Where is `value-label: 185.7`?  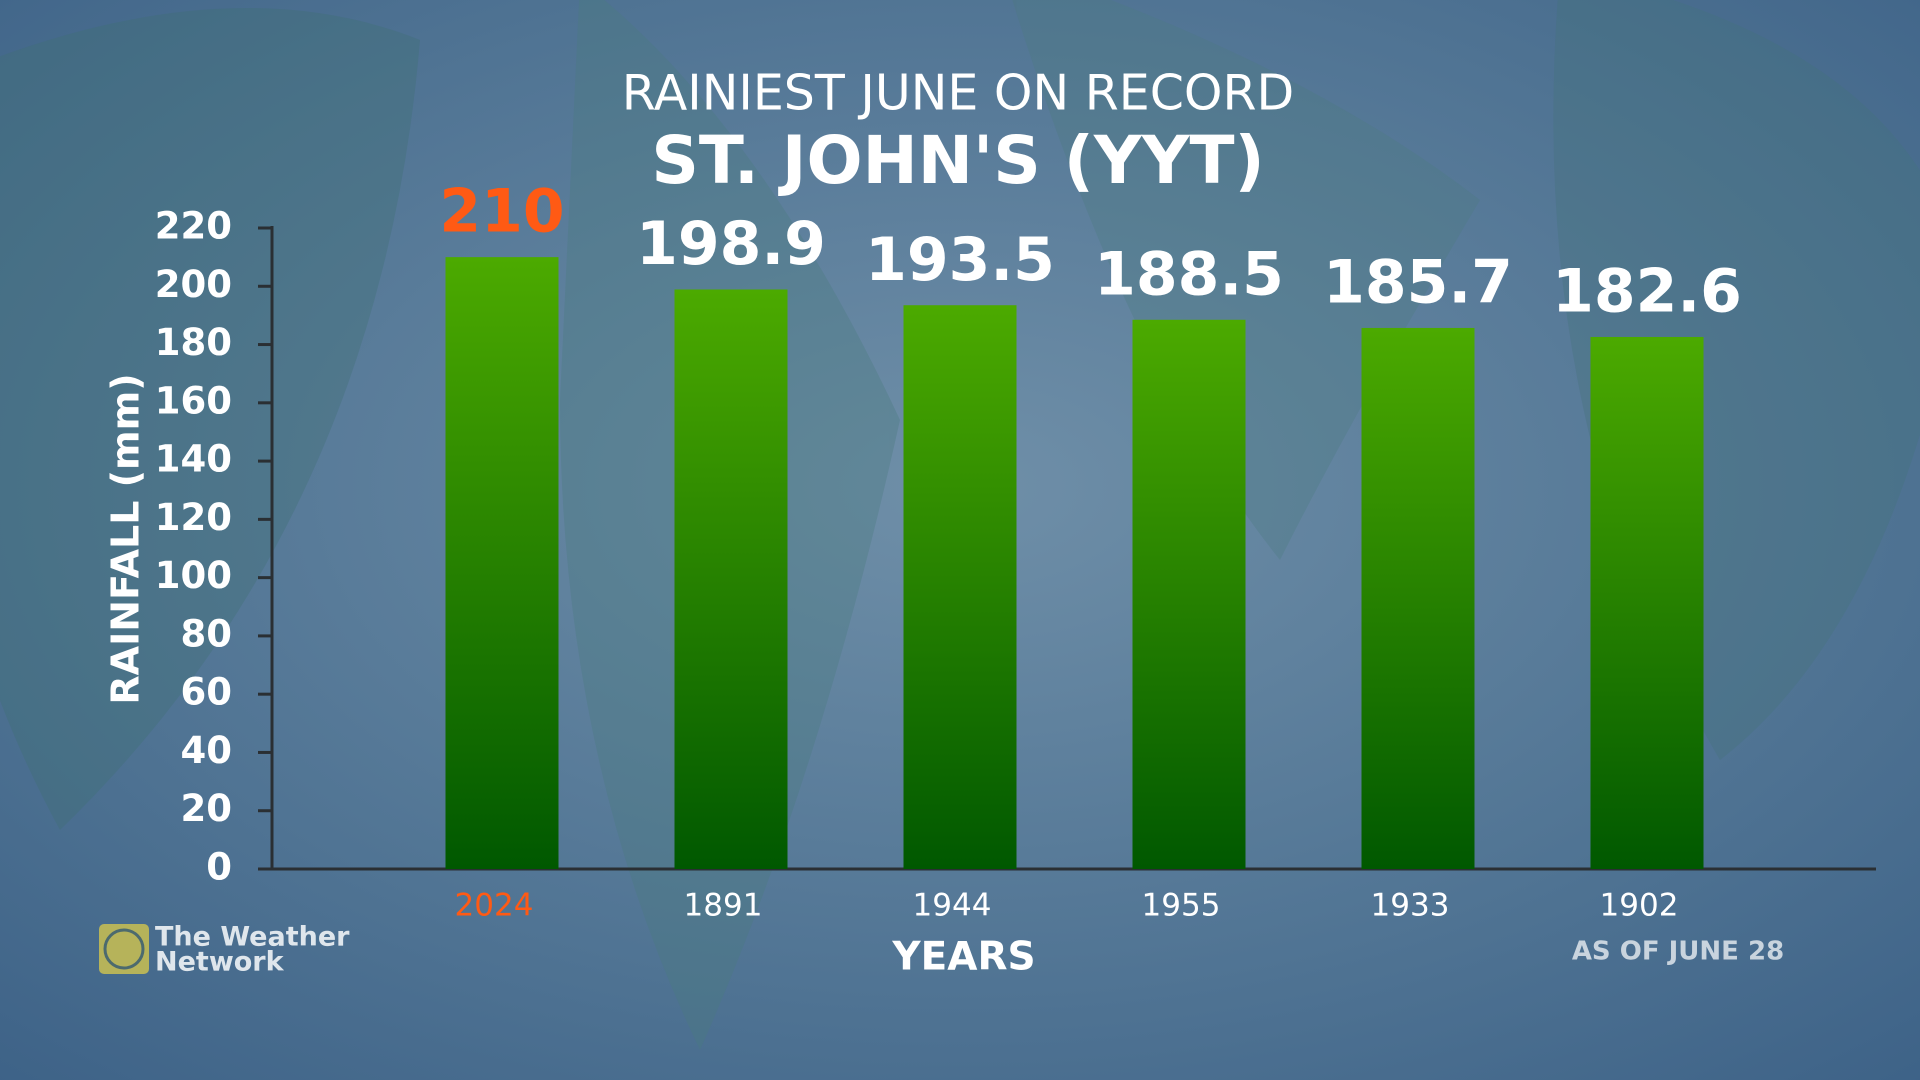 value-label: 185.7 is located at coordinates (1418, 283).